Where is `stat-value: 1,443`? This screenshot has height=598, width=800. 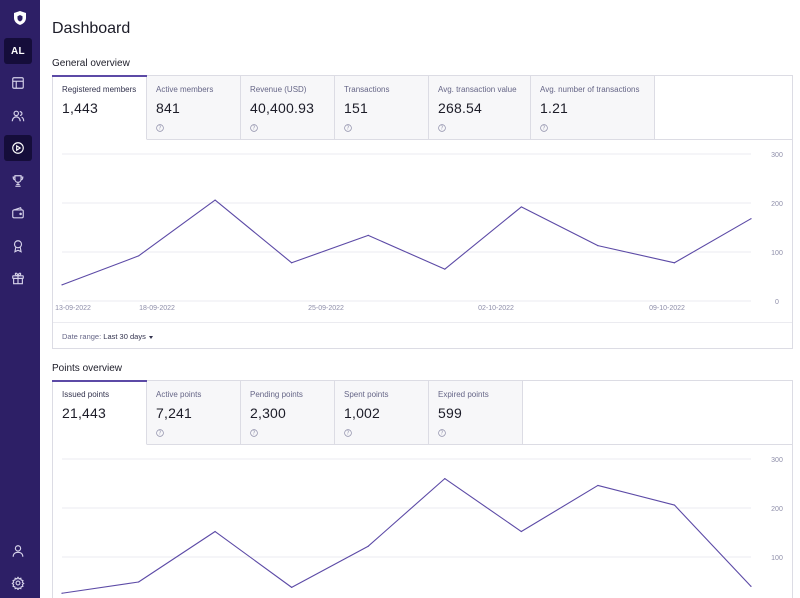 stat-value: 1,443 is located at coordinates (80, 108).